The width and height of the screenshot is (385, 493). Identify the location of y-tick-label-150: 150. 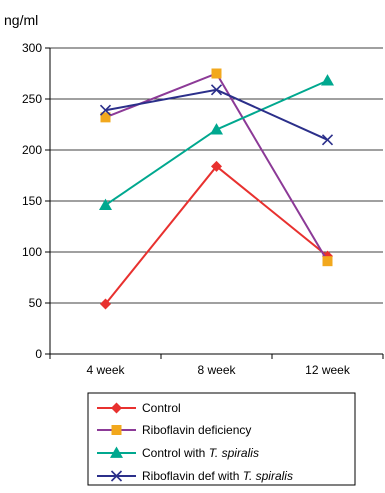
(32, 201).